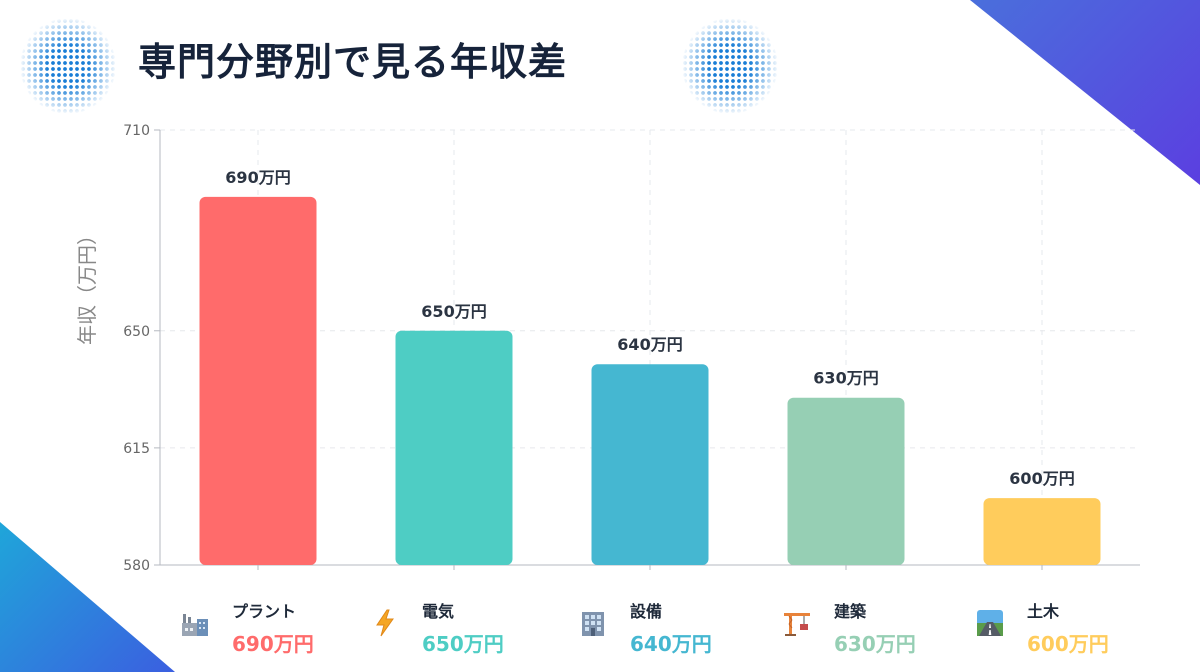 This screenshot has width=1200, height=672. Describe the element at coordinates (195, 623) in the screenshot. I see `factory-icon` at that location.